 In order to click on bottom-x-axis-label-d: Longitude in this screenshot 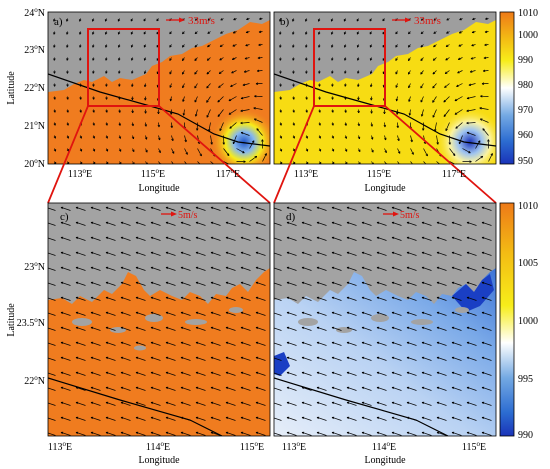, I will do `click(385, 460)`.